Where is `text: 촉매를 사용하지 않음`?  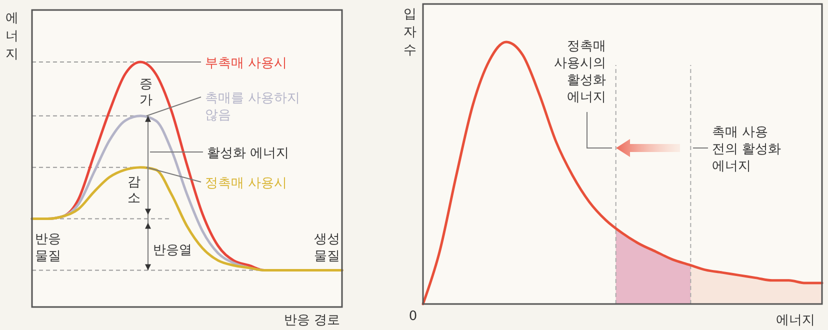
text: 촉매를 사용하지 않음 is located at coordinates (252, 107).